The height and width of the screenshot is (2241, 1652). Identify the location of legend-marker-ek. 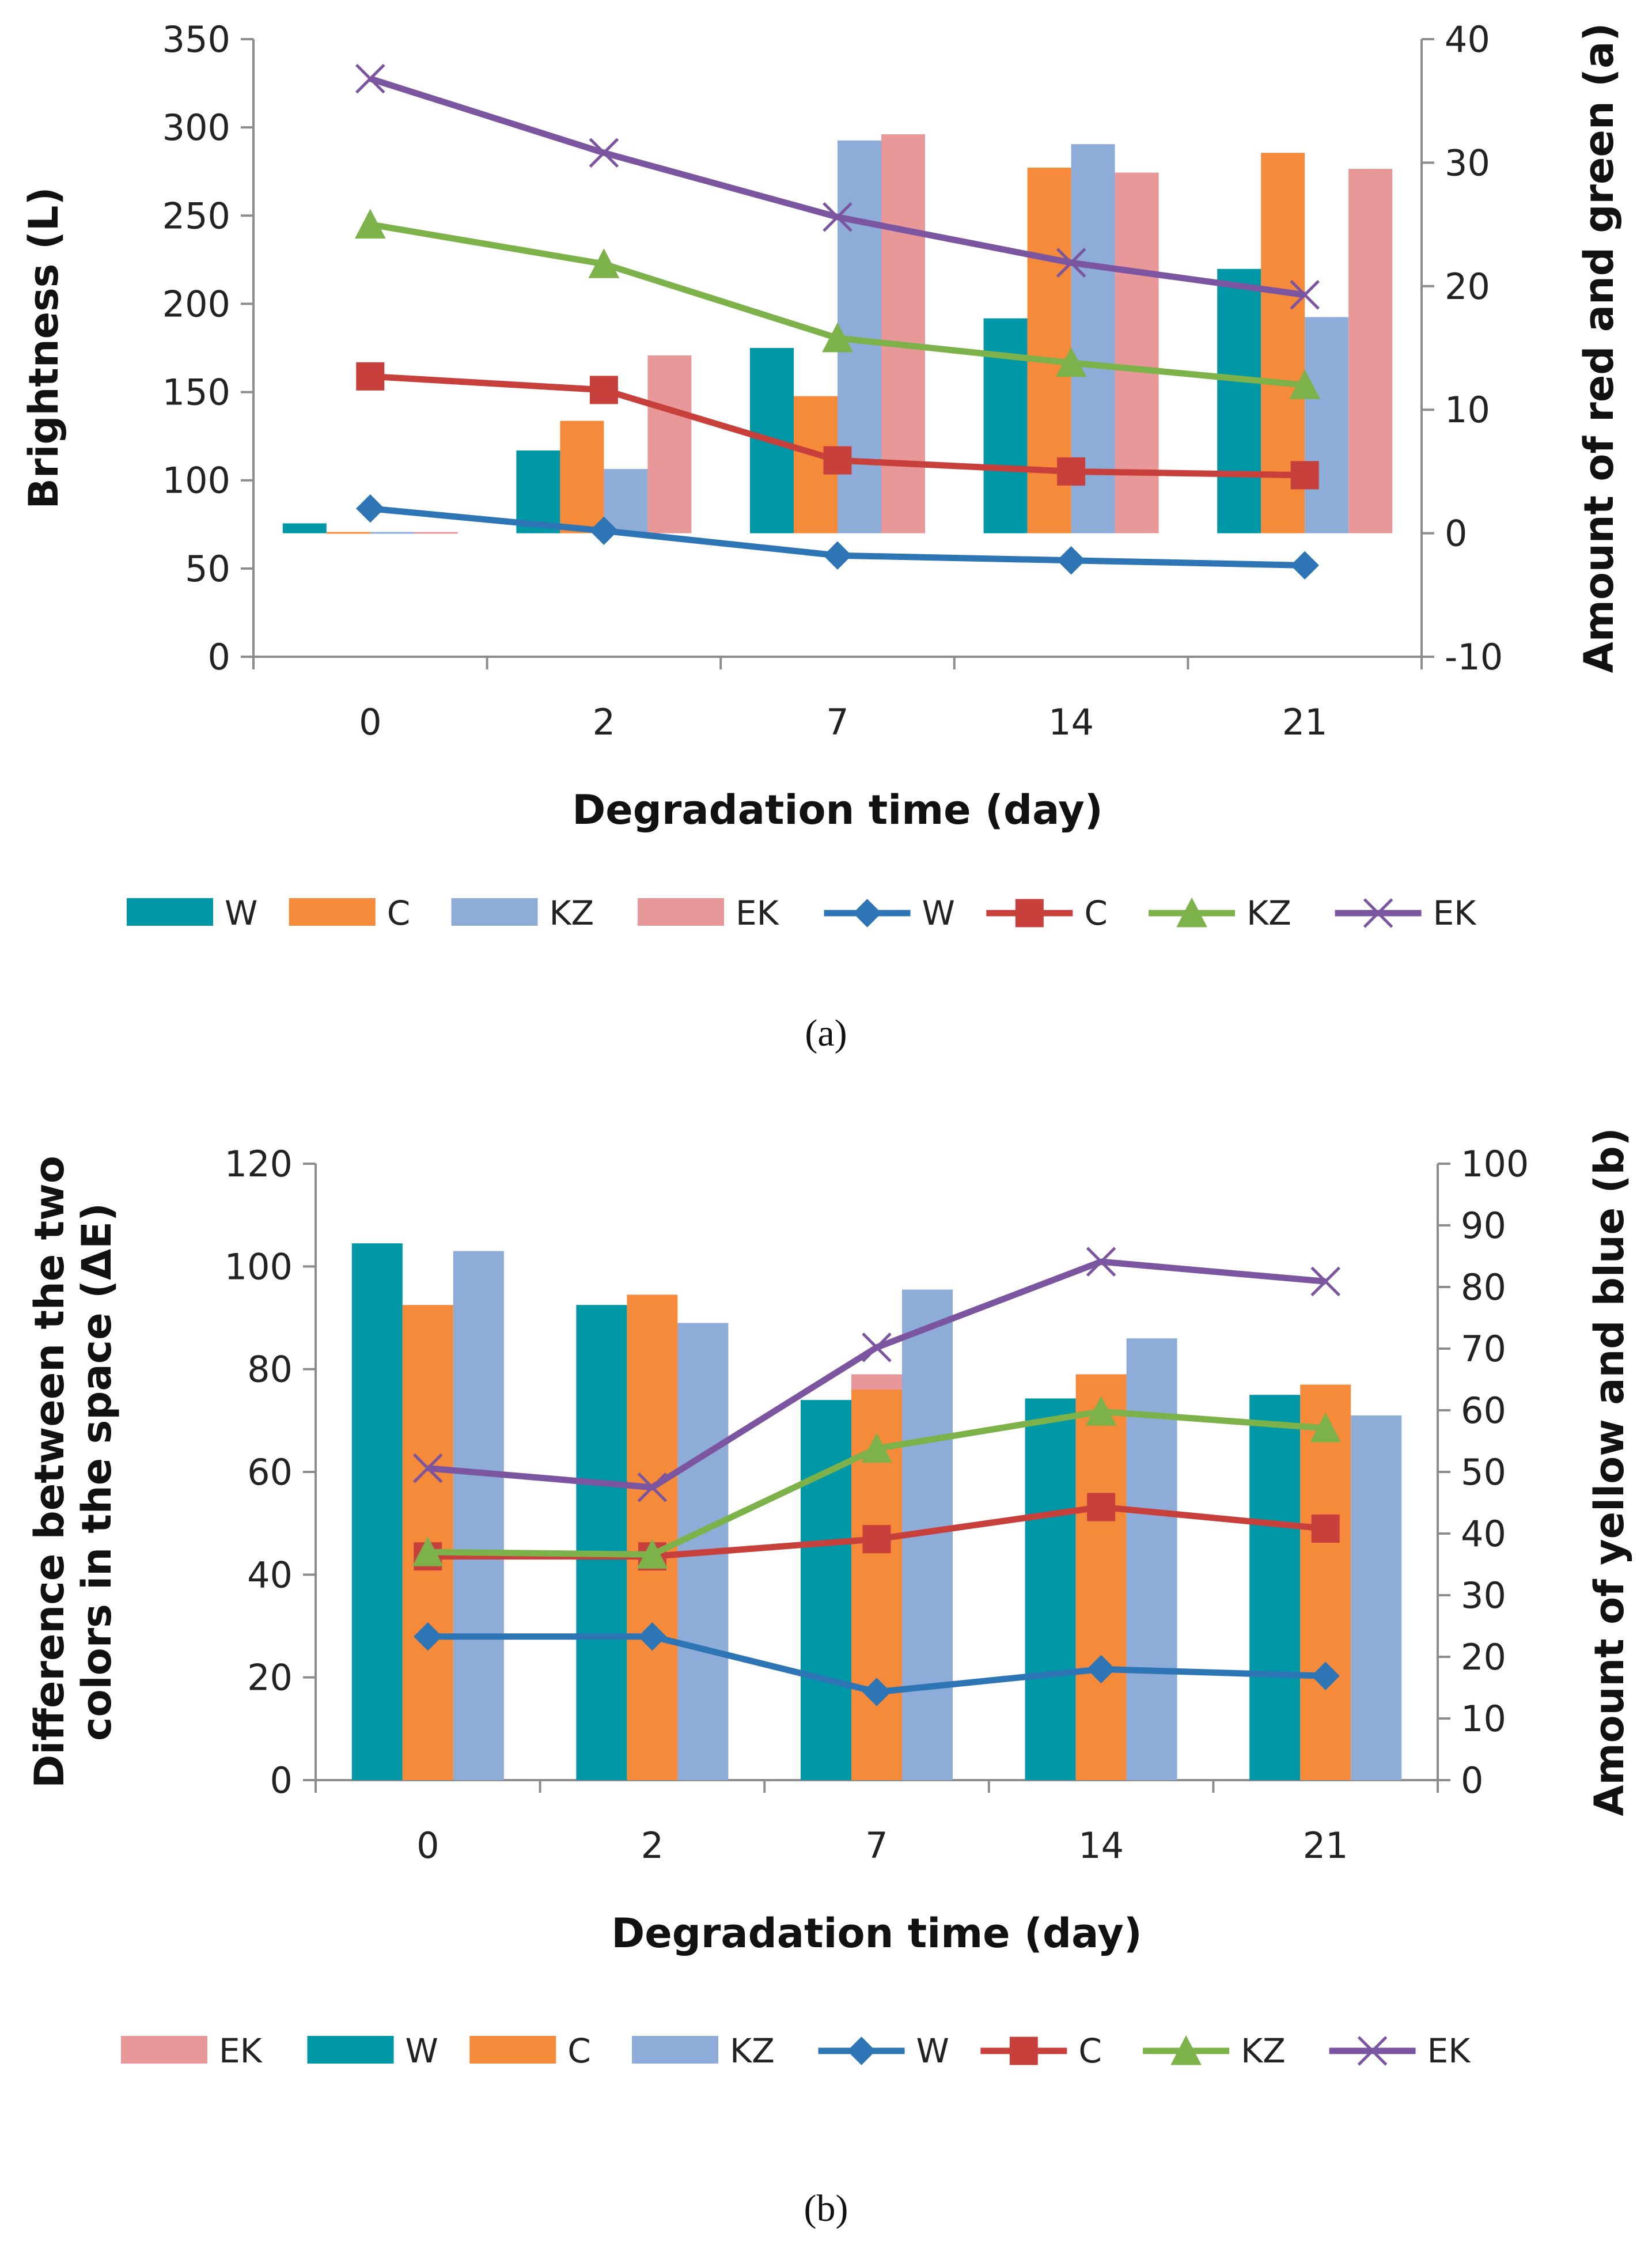
(1372, 2051).